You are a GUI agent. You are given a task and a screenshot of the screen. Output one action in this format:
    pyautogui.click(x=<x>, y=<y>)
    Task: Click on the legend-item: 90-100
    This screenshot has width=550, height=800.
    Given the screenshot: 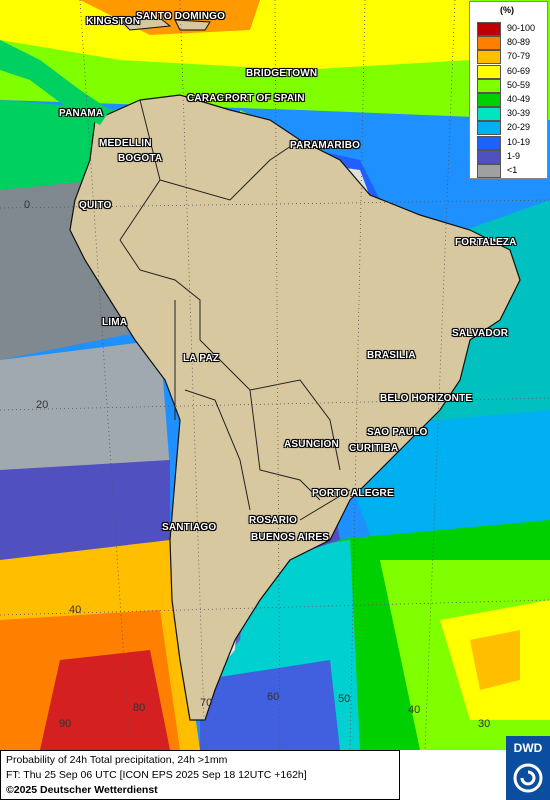 What is the action you would take?
    pyautogui.click(x=512, y=29)
    